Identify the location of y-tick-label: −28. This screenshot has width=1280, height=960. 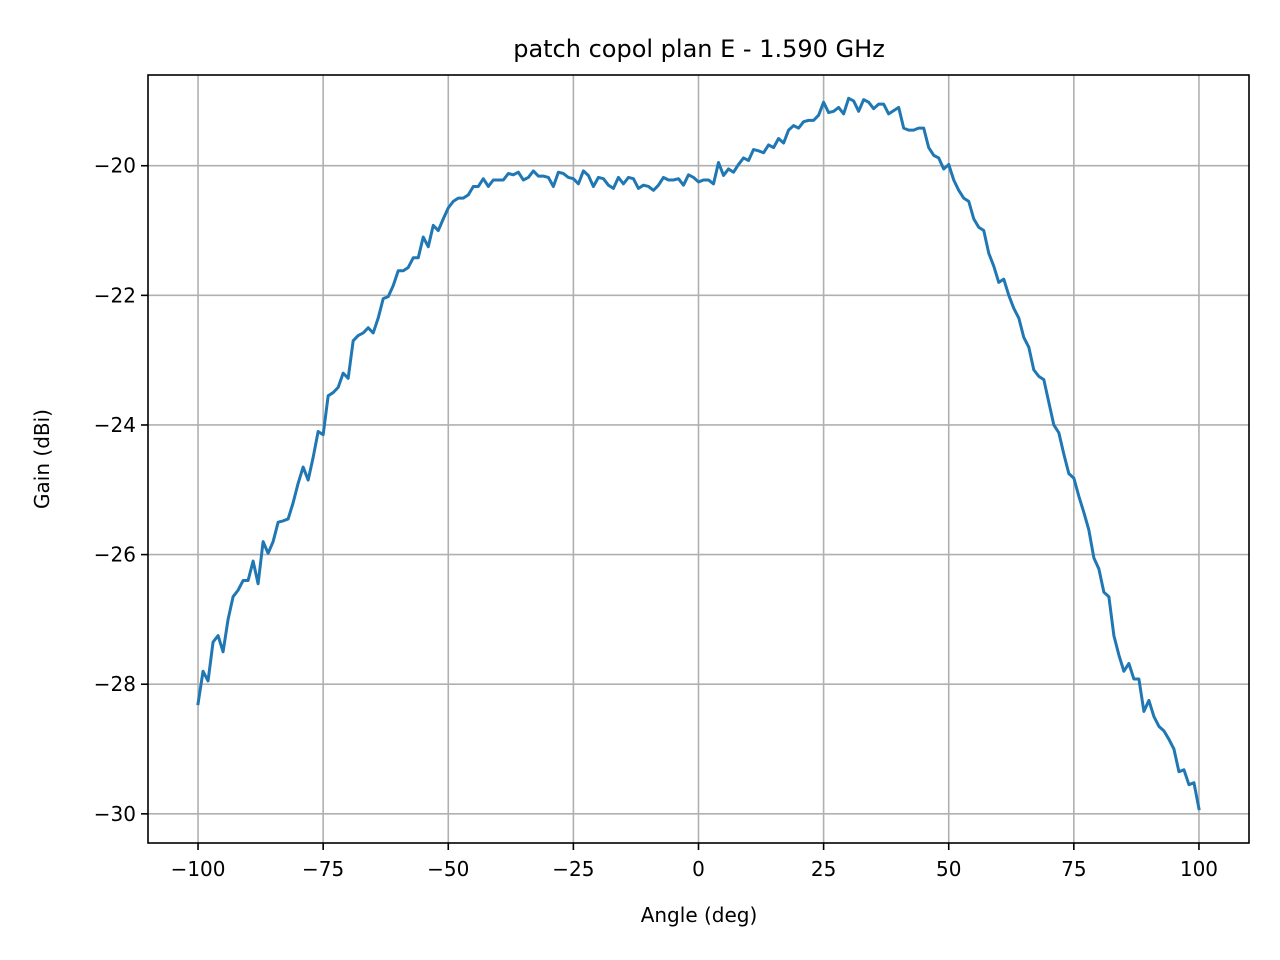
(115, 684).